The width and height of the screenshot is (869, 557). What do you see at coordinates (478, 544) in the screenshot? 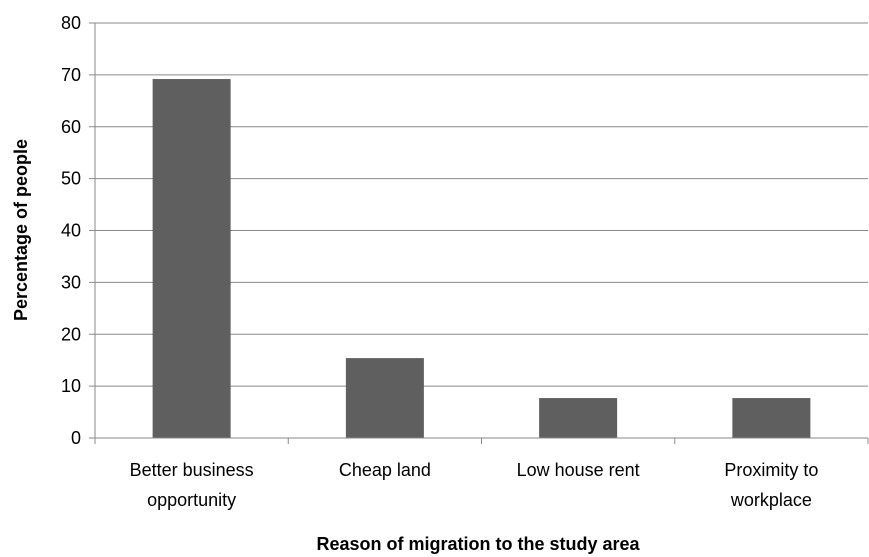
I see `x-axis-title: Reason of migration to the study area` at bounding box center [478, 544].